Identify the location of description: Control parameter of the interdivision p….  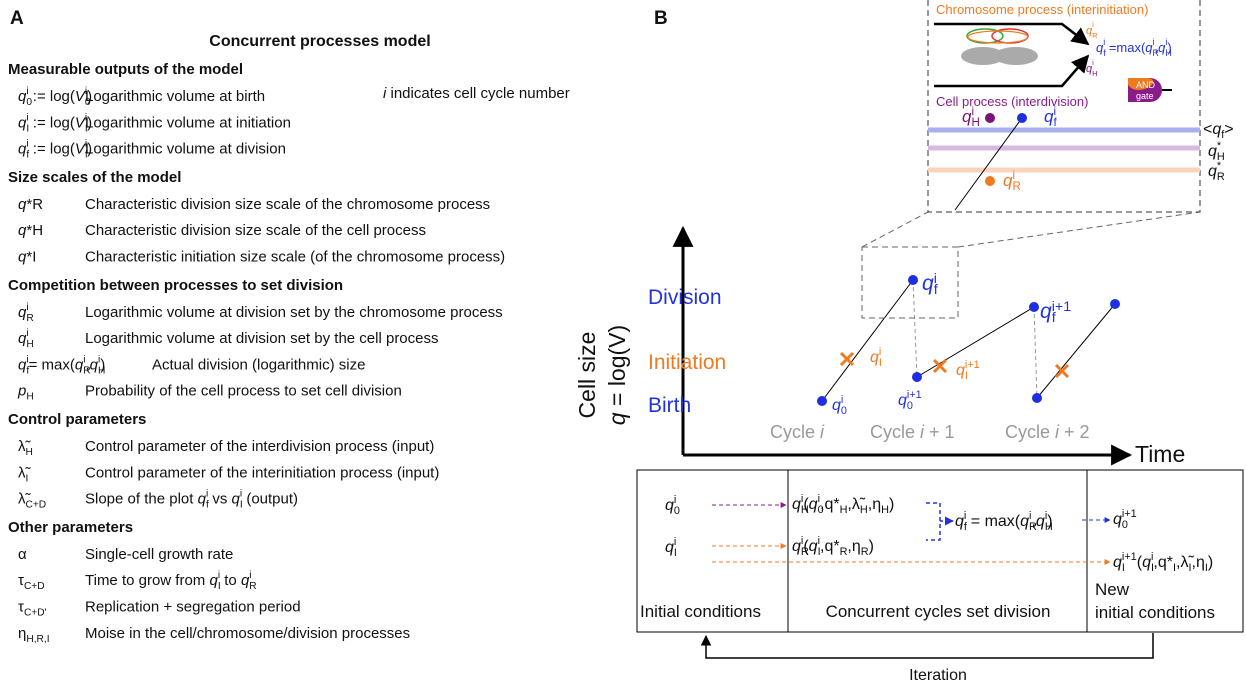
(259, 446).